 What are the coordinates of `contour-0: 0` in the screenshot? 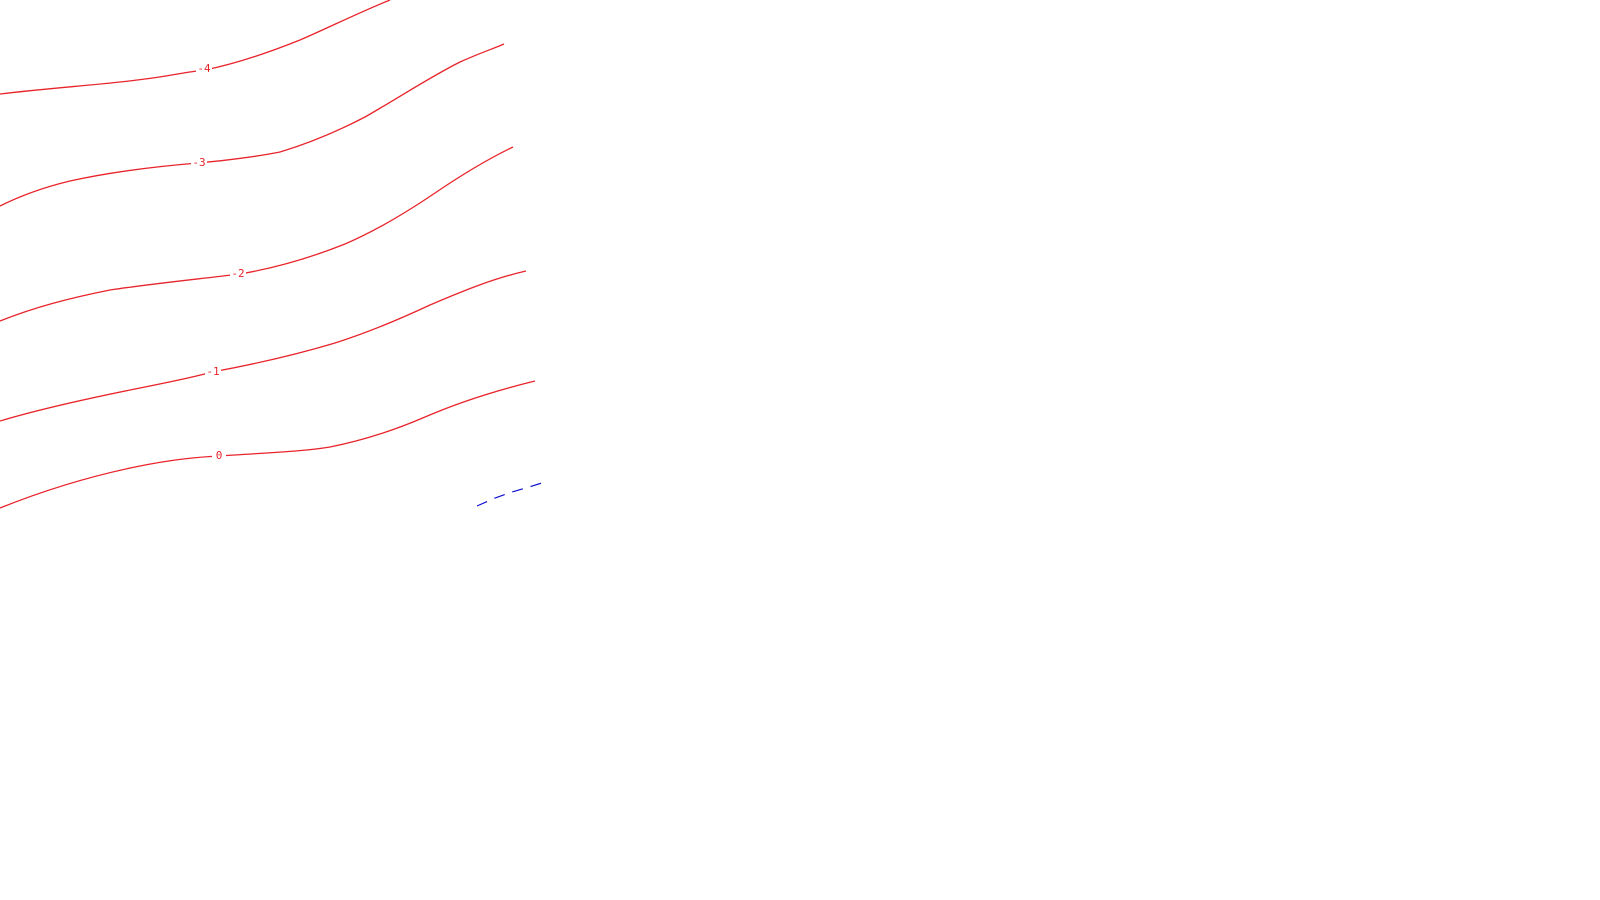 It's located at (268, 444).